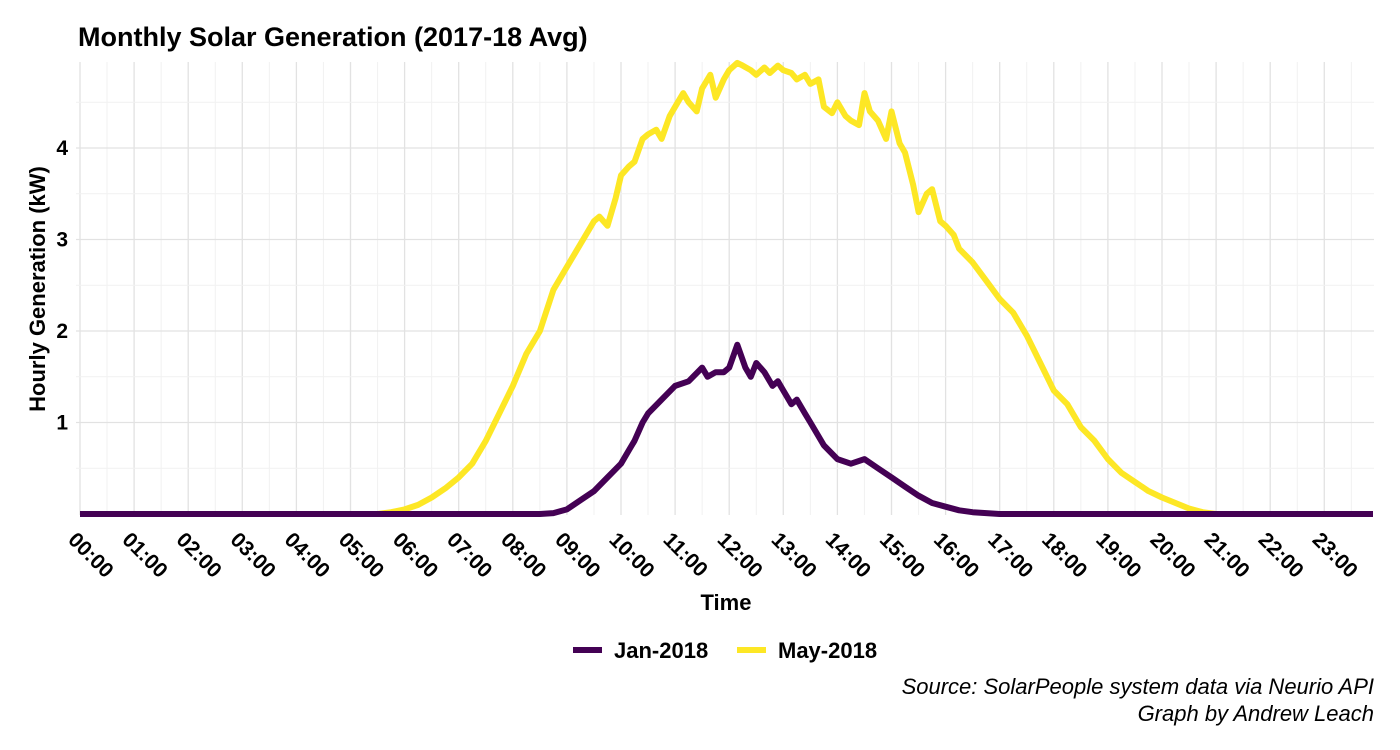 Image resolution: width=1400 pixels, height=750 pixels. Describe the element at coordinates (62, 148) in the screenshot. I see `y-tick-label: 4` at that location.